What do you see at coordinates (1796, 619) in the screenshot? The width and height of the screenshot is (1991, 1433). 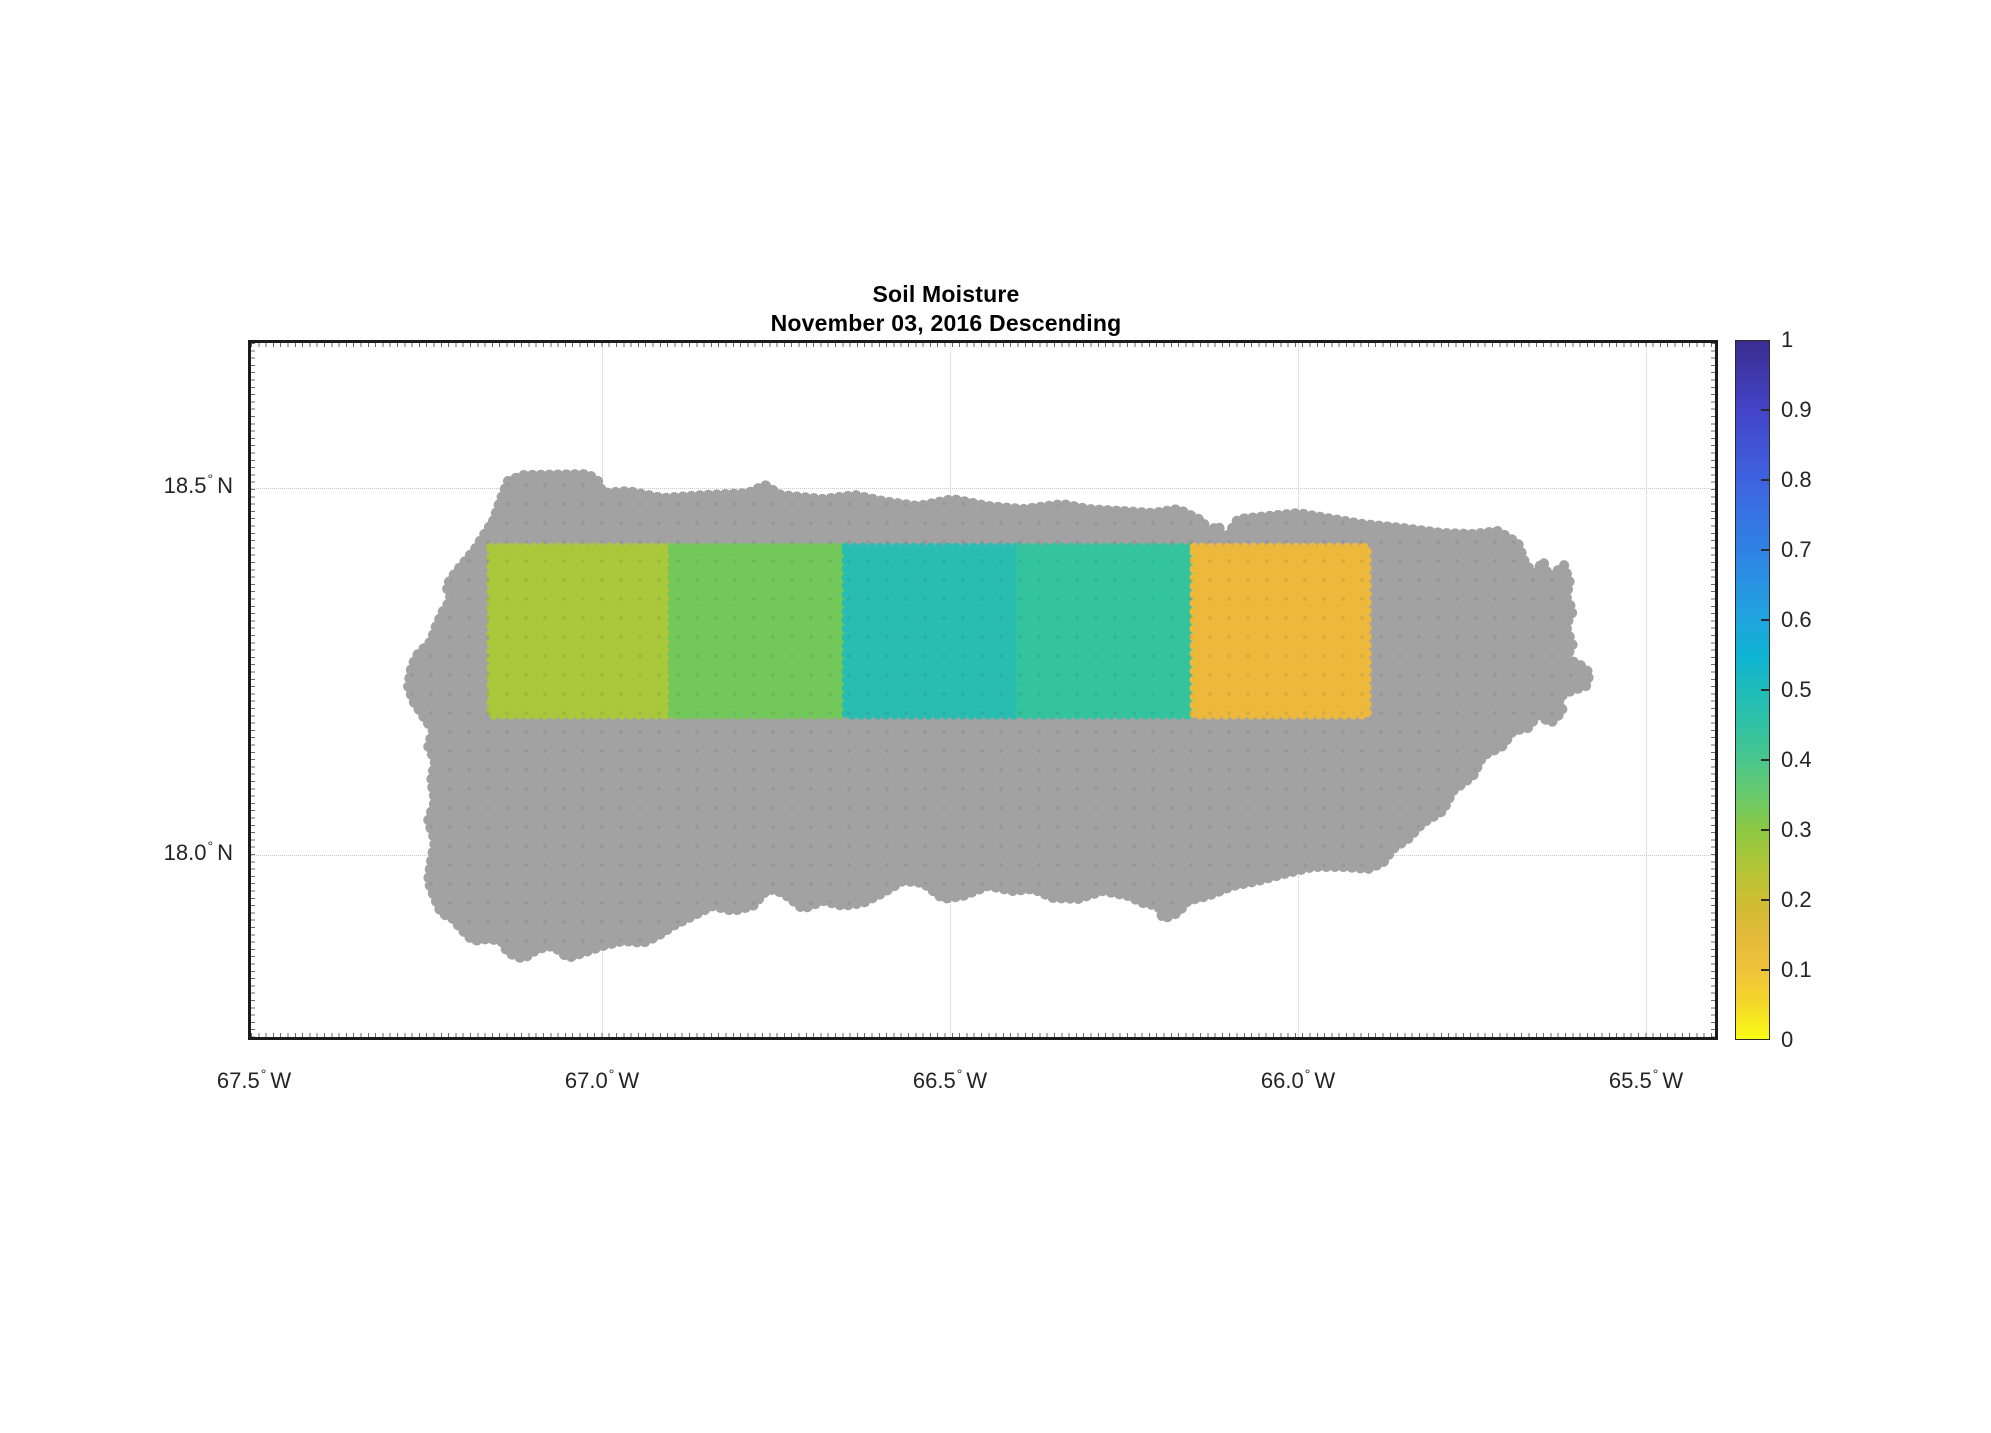 I see `colorbar-label-0.6: 0.6` at bounding box center [1796, 619].